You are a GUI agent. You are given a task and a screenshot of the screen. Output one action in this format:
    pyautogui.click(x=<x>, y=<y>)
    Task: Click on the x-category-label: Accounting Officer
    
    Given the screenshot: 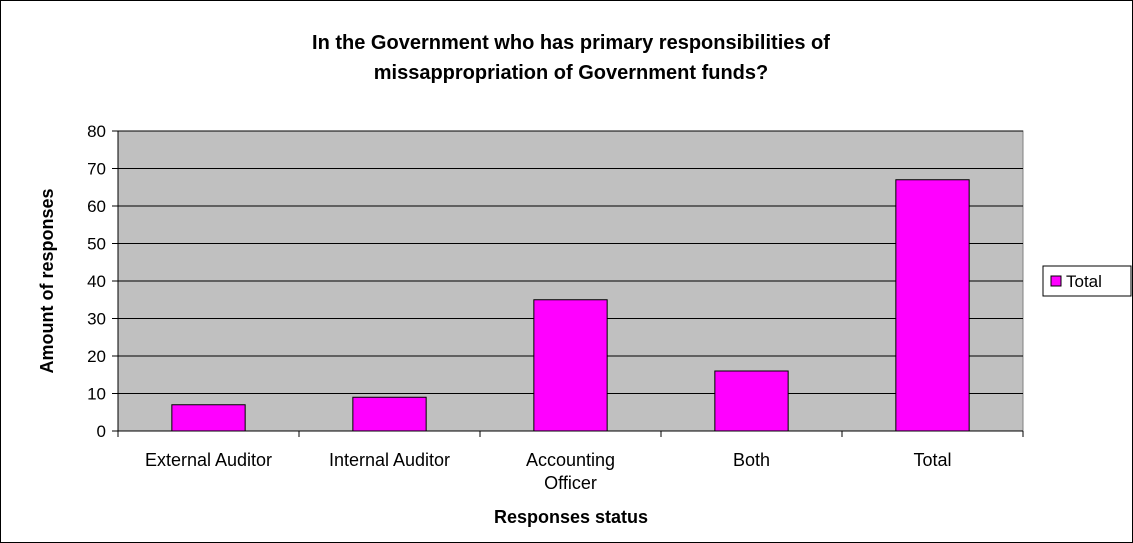 What is the action you would take?
    pyautogui.click(x=570, y=471)
    